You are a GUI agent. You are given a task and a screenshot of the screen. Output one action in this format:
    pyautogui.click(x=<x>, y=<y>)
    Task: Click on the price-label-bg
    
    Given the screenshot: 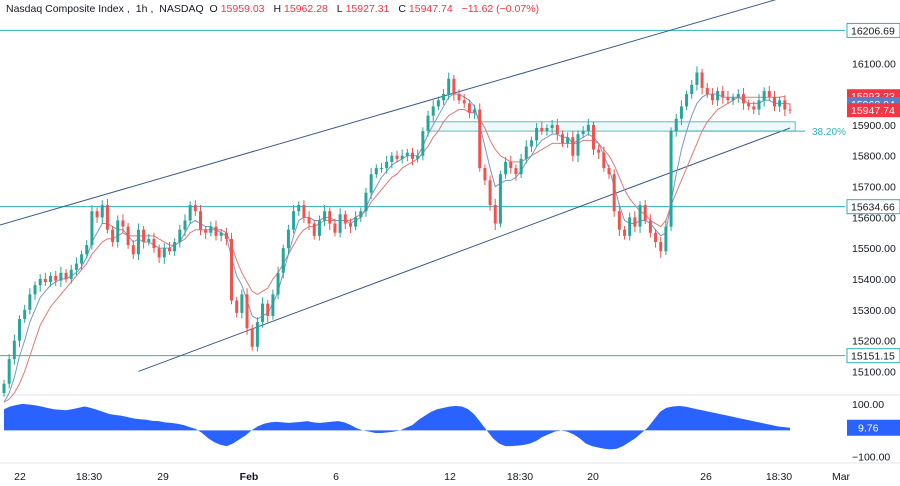 What is the action you would take?
    pyautogui.click(x=873, y=110)
    